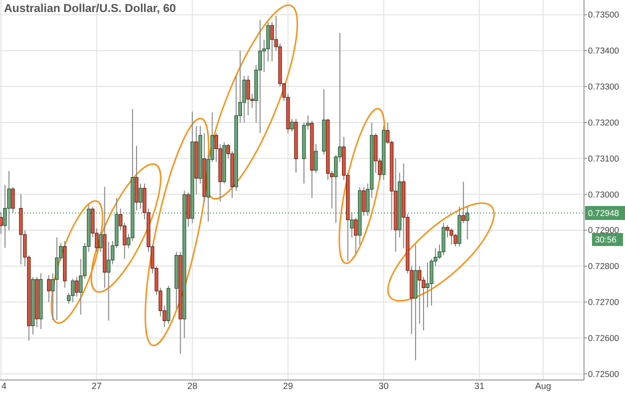 The image size is (625, 393). What do you see at coordinates (604, 337) in the screenshot?
I see `y-tick-label: 0.72600` at bounding box center [604, 337].